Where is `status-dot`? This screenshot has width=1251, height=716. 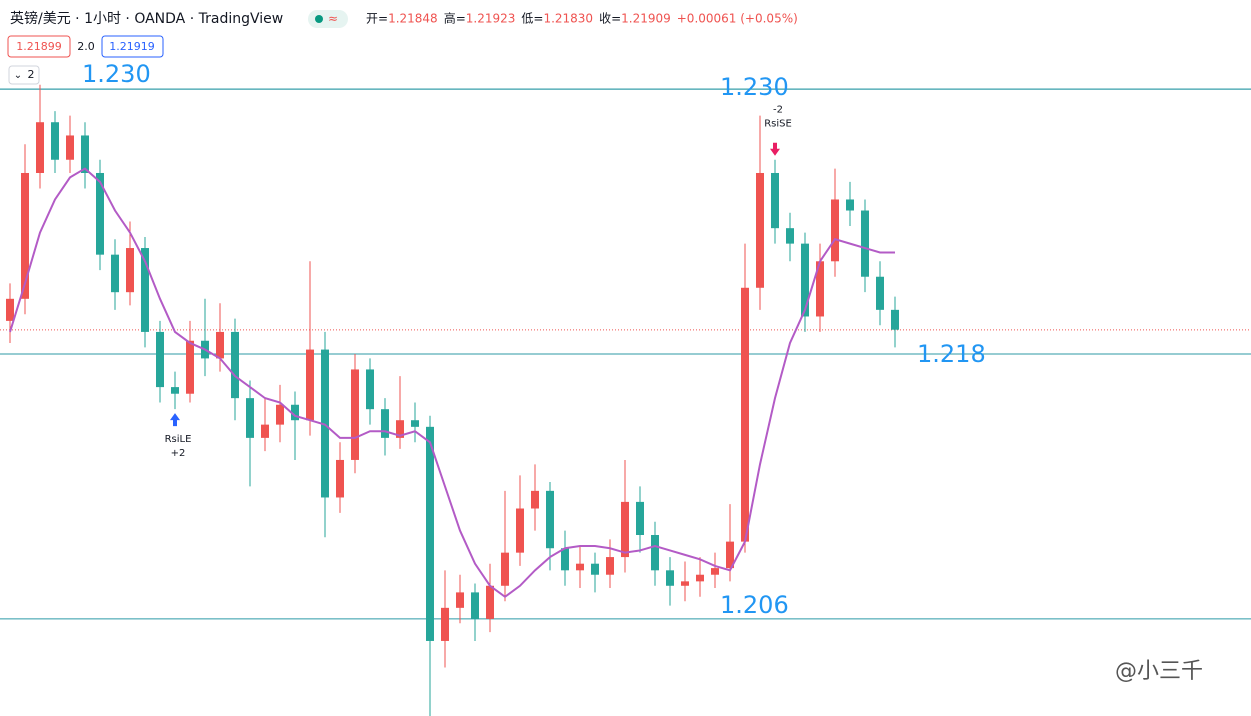
status-dot is located at coordinates (319, 19).